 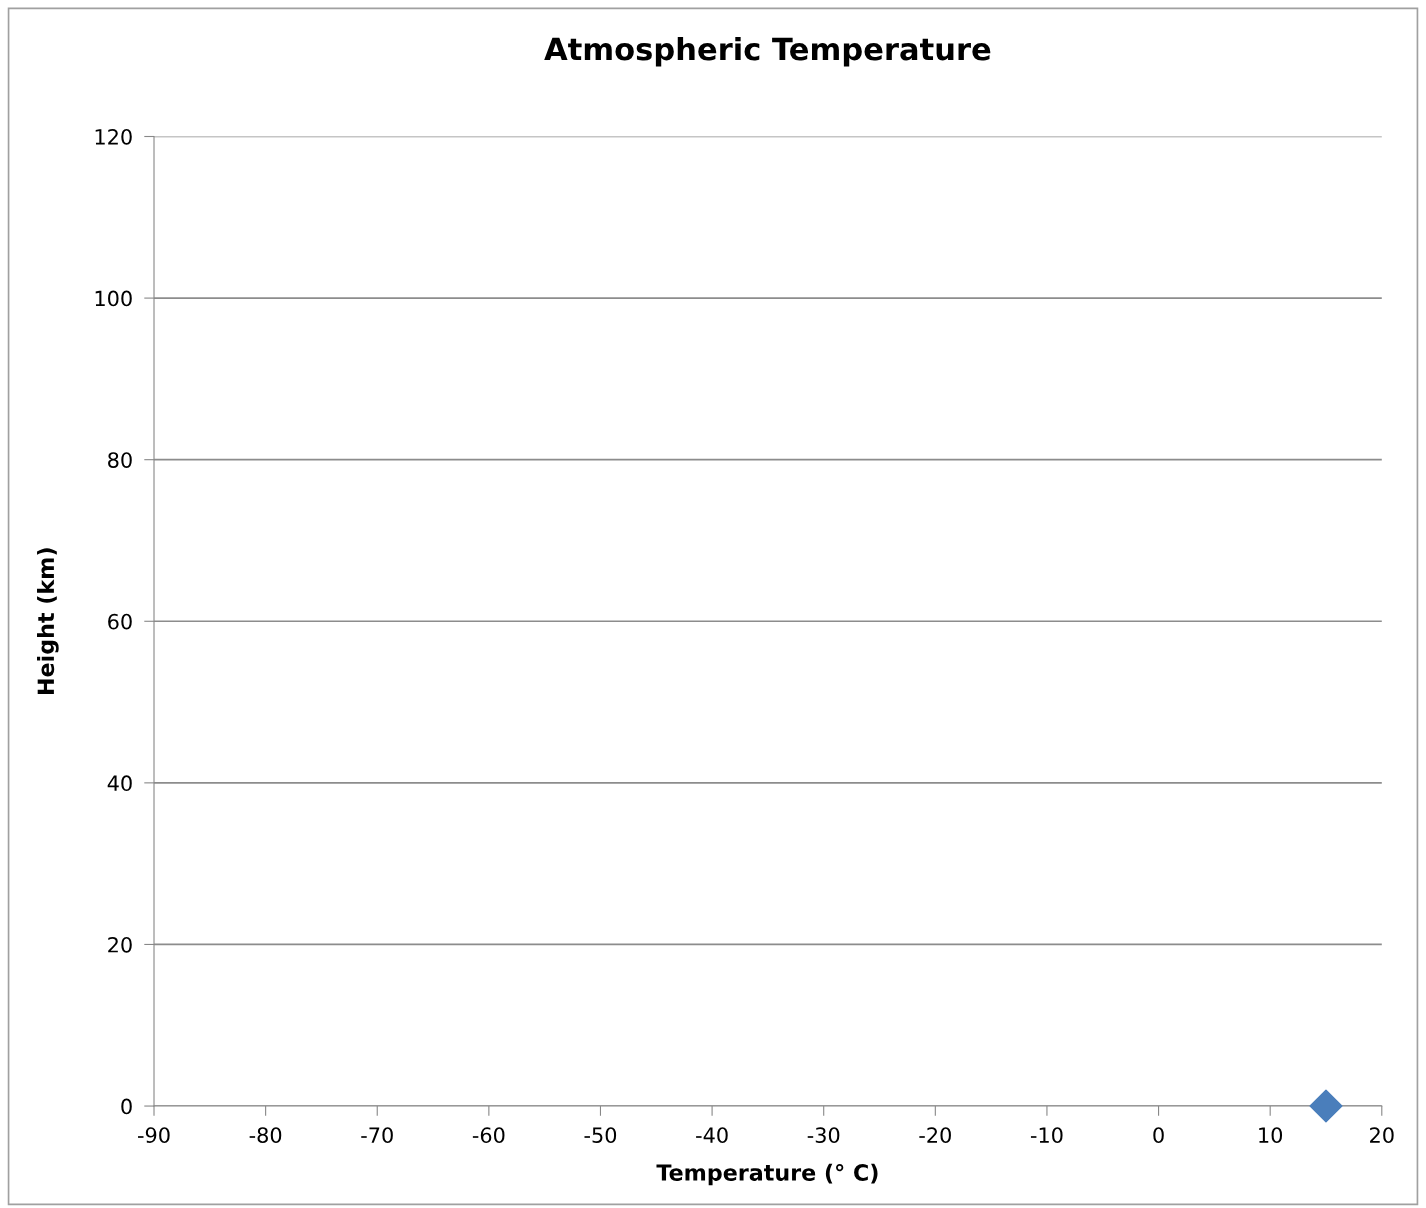 What do you see at coordinates (265, 1135) in the screenshot?
I see `x-tick-label: -80` at bounding box center [265, 1135].